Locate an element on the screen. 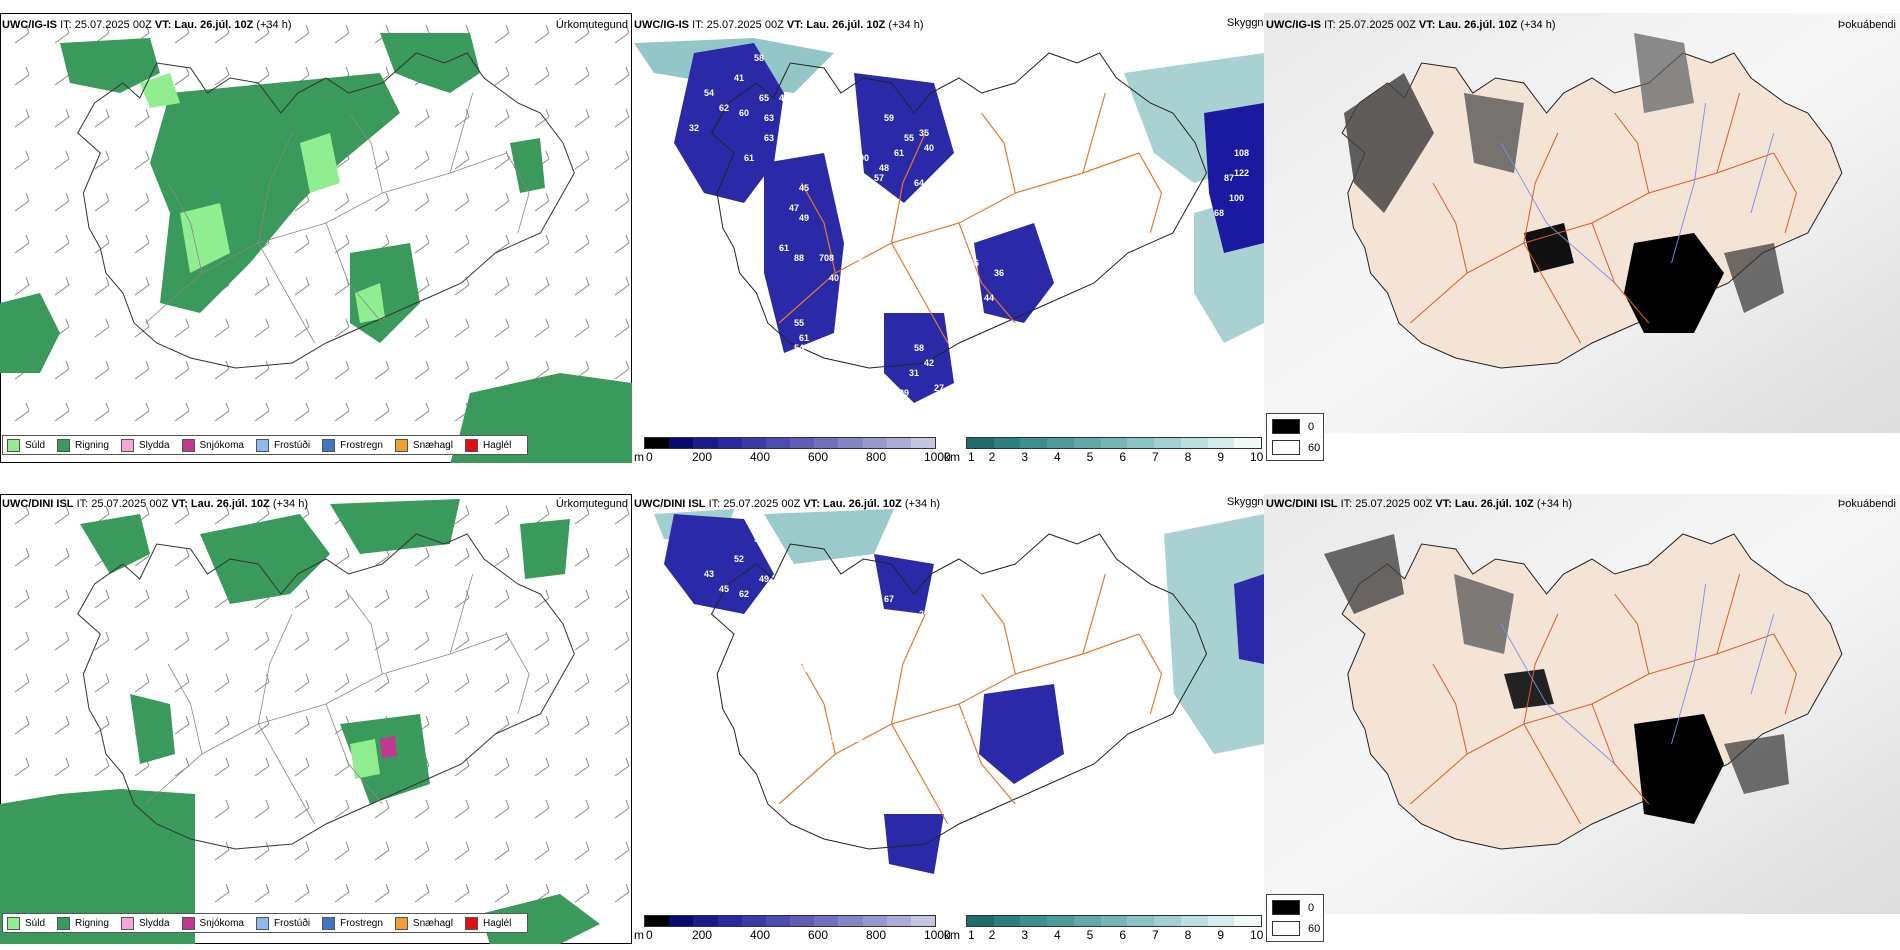  model-label: UWC/IG-IS is located at coordinates (29, 25).